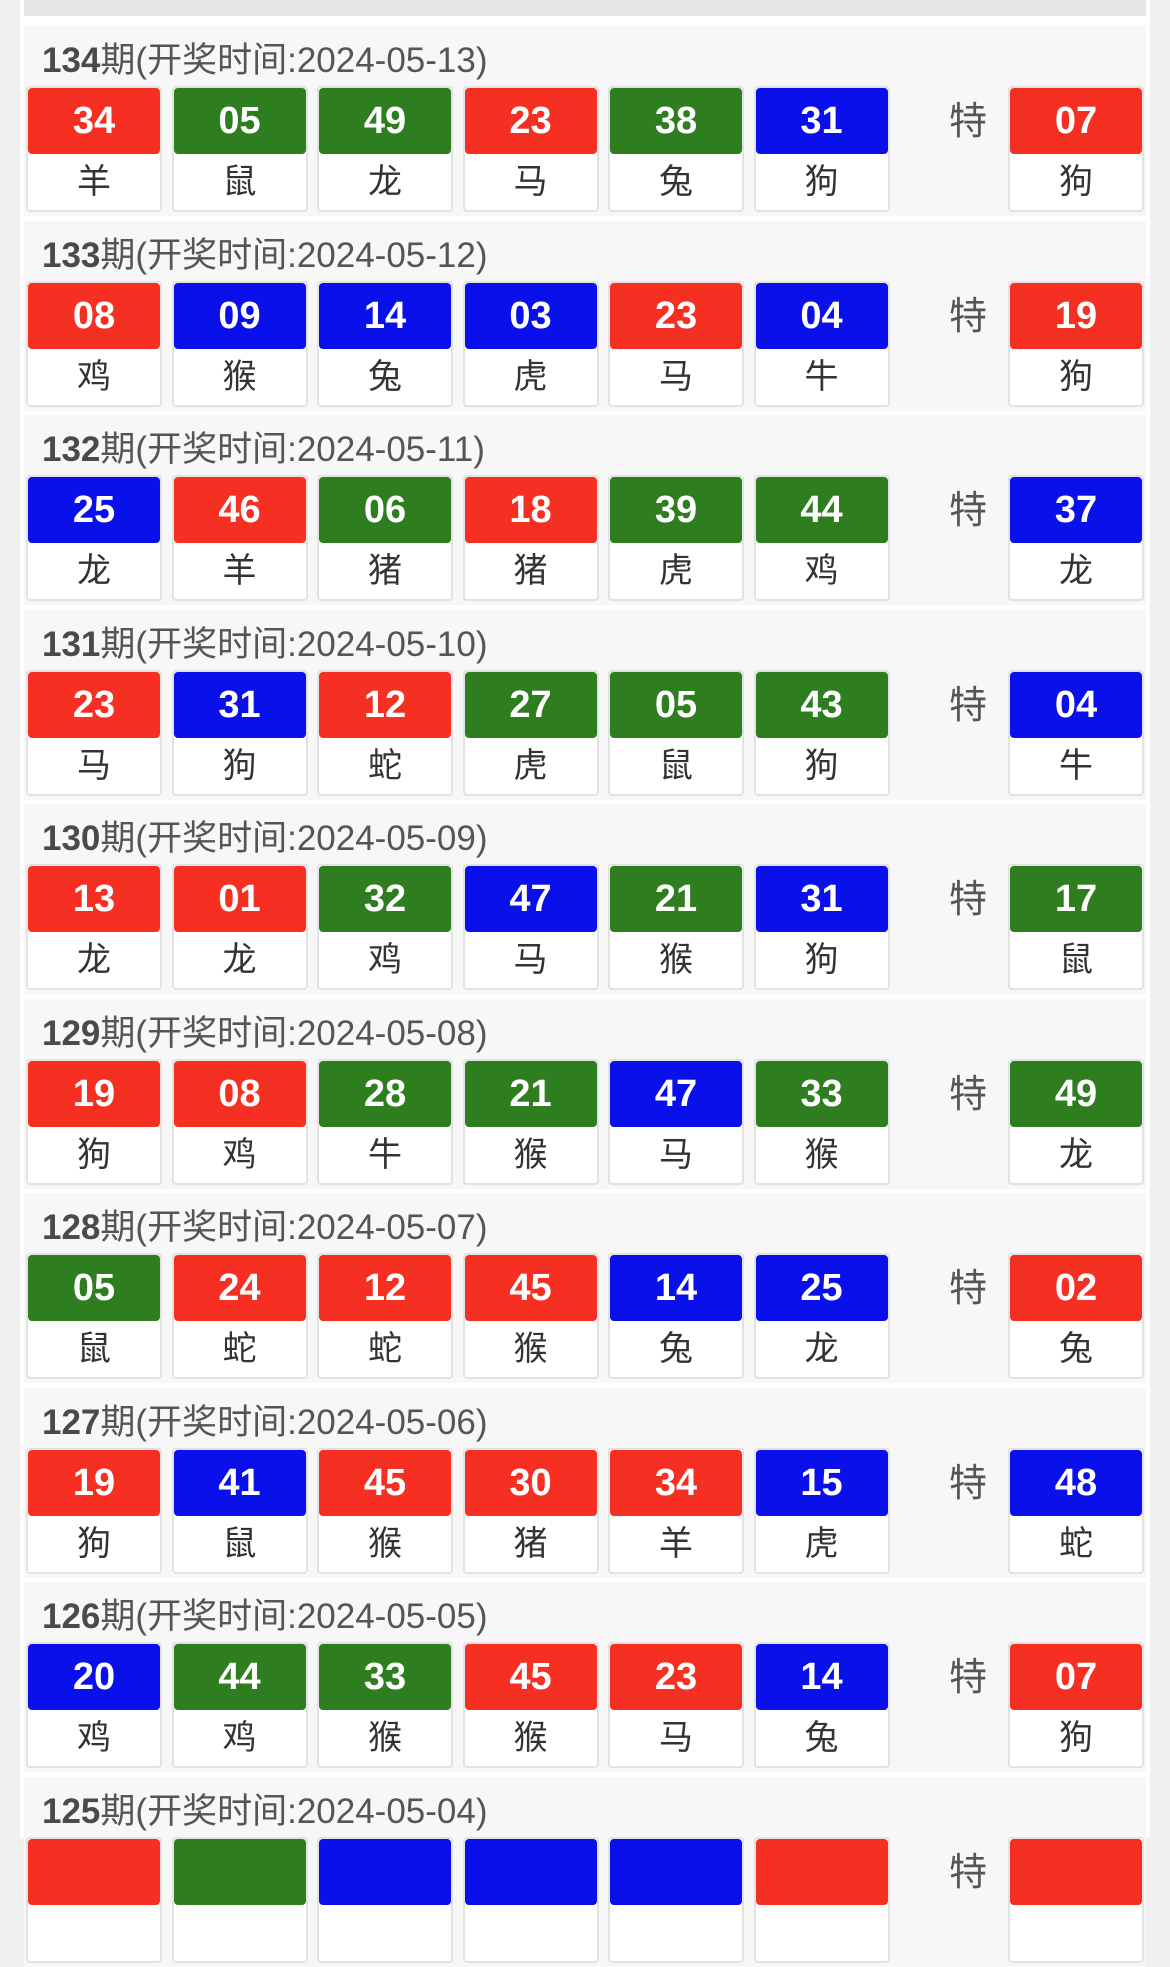 The height and width of the screenshot is (1967, 1170). Describe the element at coordinates (676, 1677) in the screenshot. I see `ball-number: 23` at that location.